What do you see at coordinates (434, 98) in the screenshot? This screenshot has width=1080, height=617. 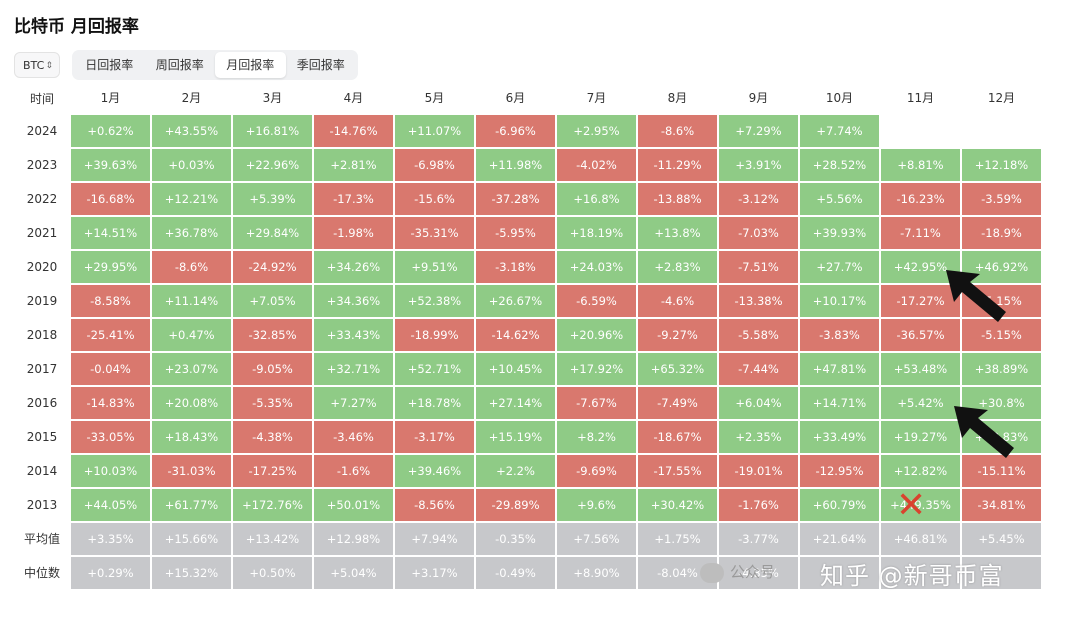 I see `month-header: 5月` at bounding box center [434, 98].